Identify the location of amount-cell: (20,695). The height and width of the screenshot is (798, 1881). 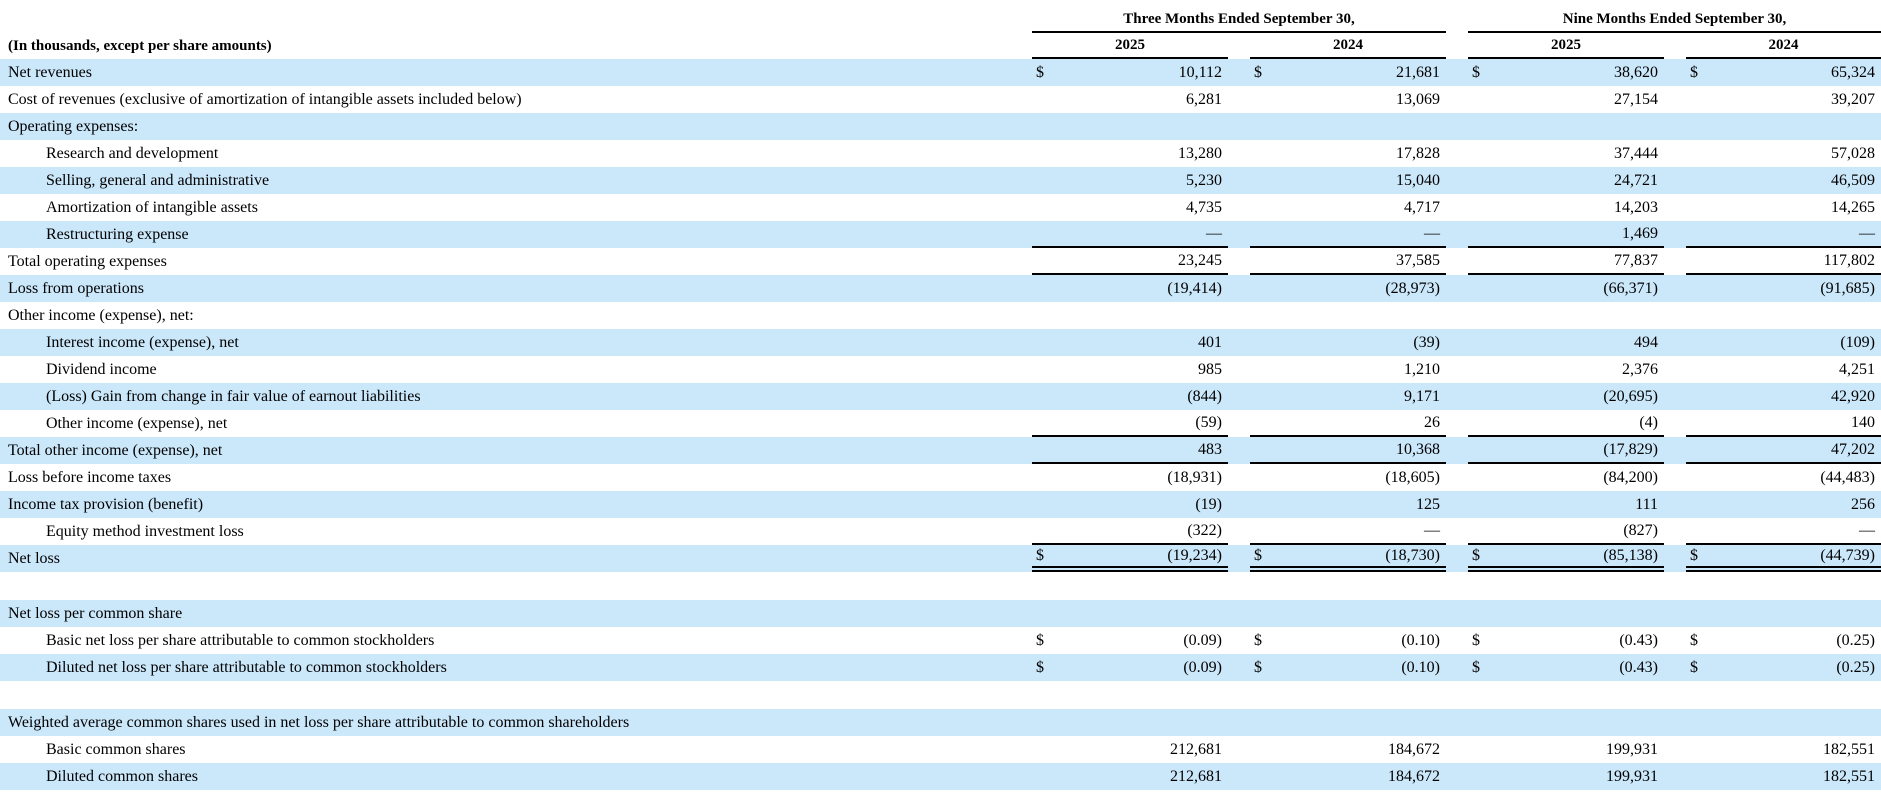
(1566, 396).